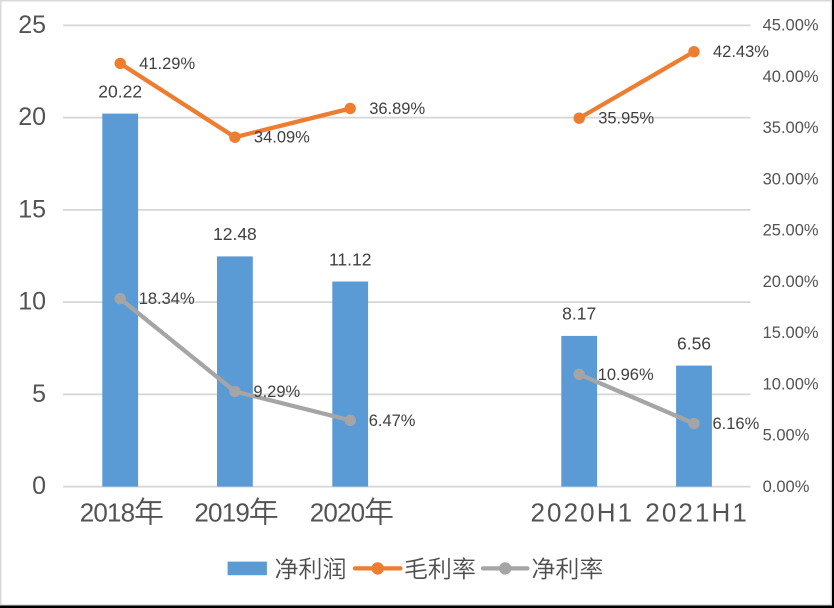 The width and height of the screenshot is (834, 608). What do you see at coordinates (791, 282) in the screenshot?
I see `svg-text: 20.00%` at bounding box center [791, 282].